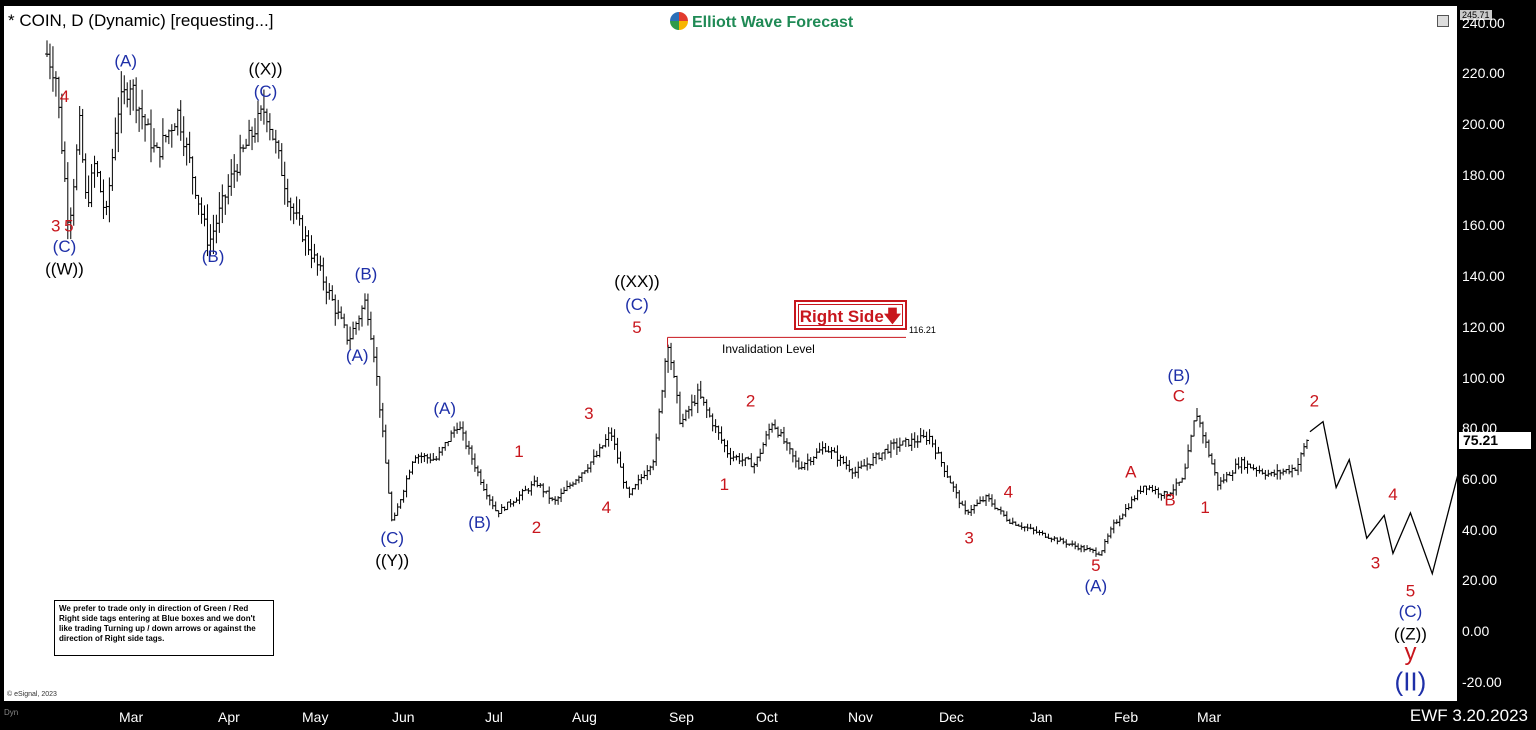 The height and width of the screenshot is (730, 1536). What do you see at coordinates (1483, 22) in the screenshot?
I see `price-tick-label: 240.00` at bounding box center [1483, 22].